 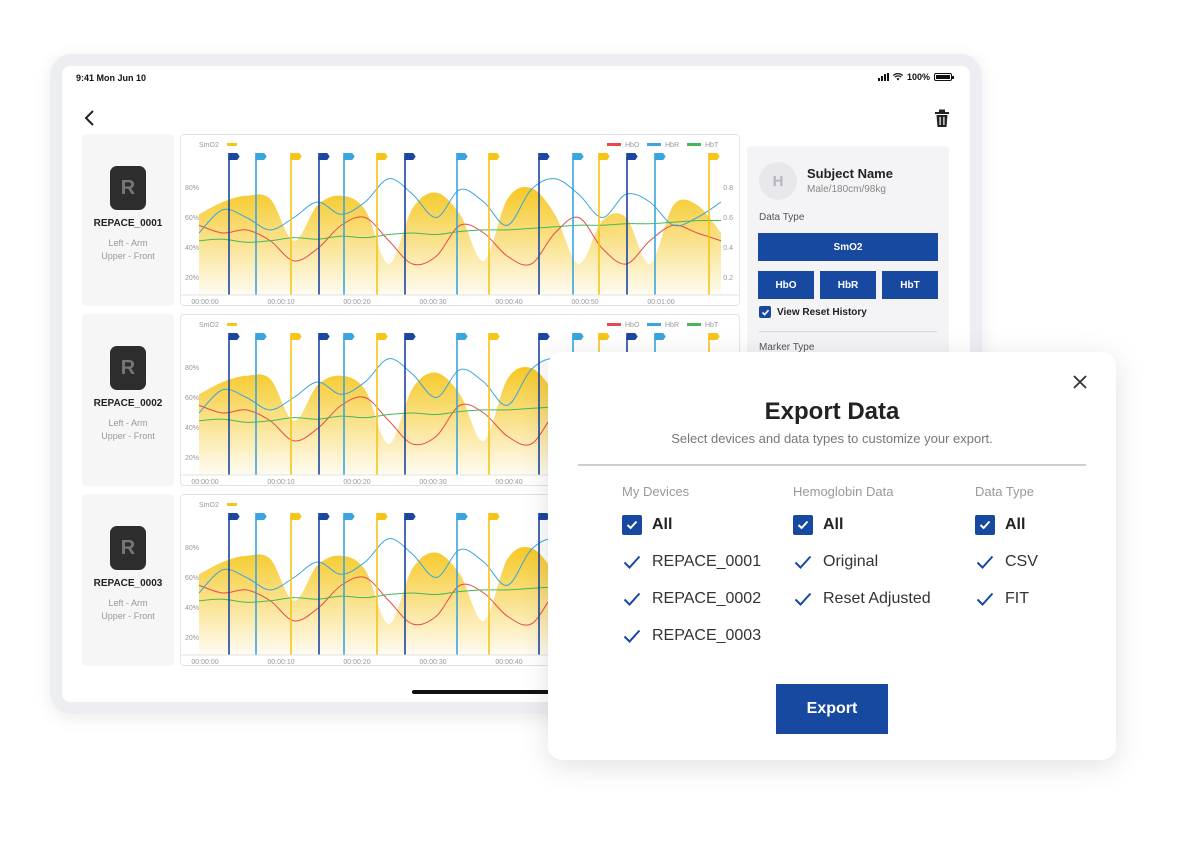 I want to click on x-tick: 00:00:10, so click(x=280, y=302).